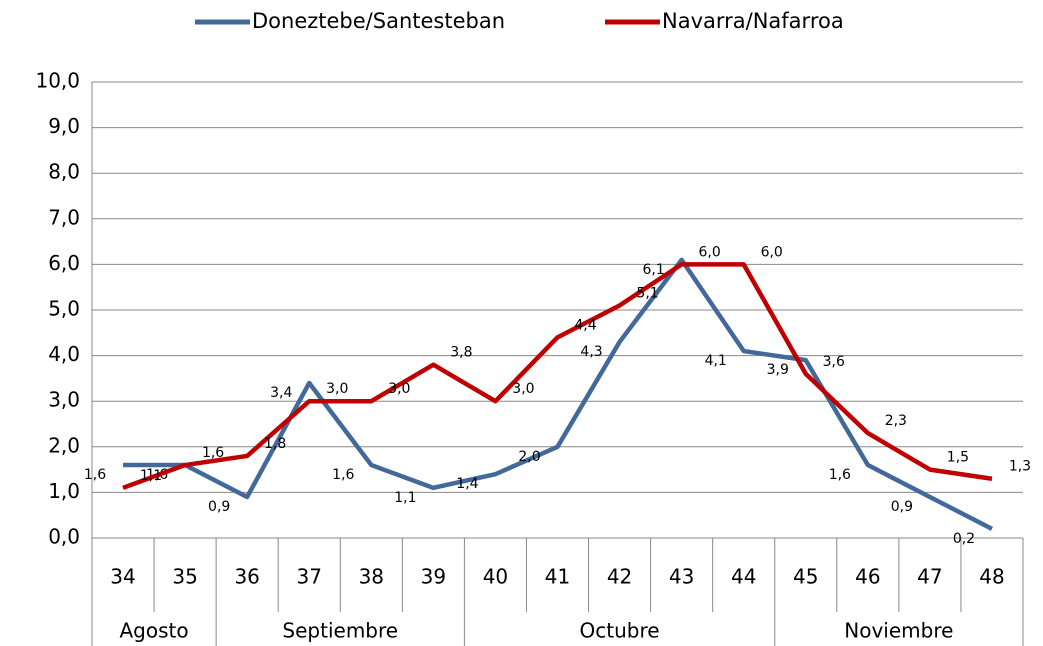 The width and height of the screenshot is (1043, 646). What do you see at coordinates (433, 577) in the screenshot?
I see `x-tick-label: 39` at bounding box center [433, 577].